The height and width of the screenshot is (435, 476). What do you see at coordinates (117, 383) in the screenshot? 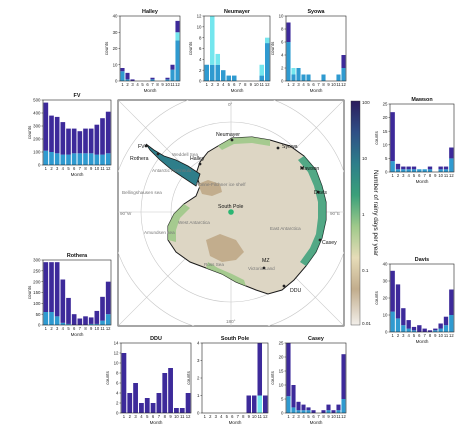
I see `y-tick-label: 6` at bounding box center [117, 383].